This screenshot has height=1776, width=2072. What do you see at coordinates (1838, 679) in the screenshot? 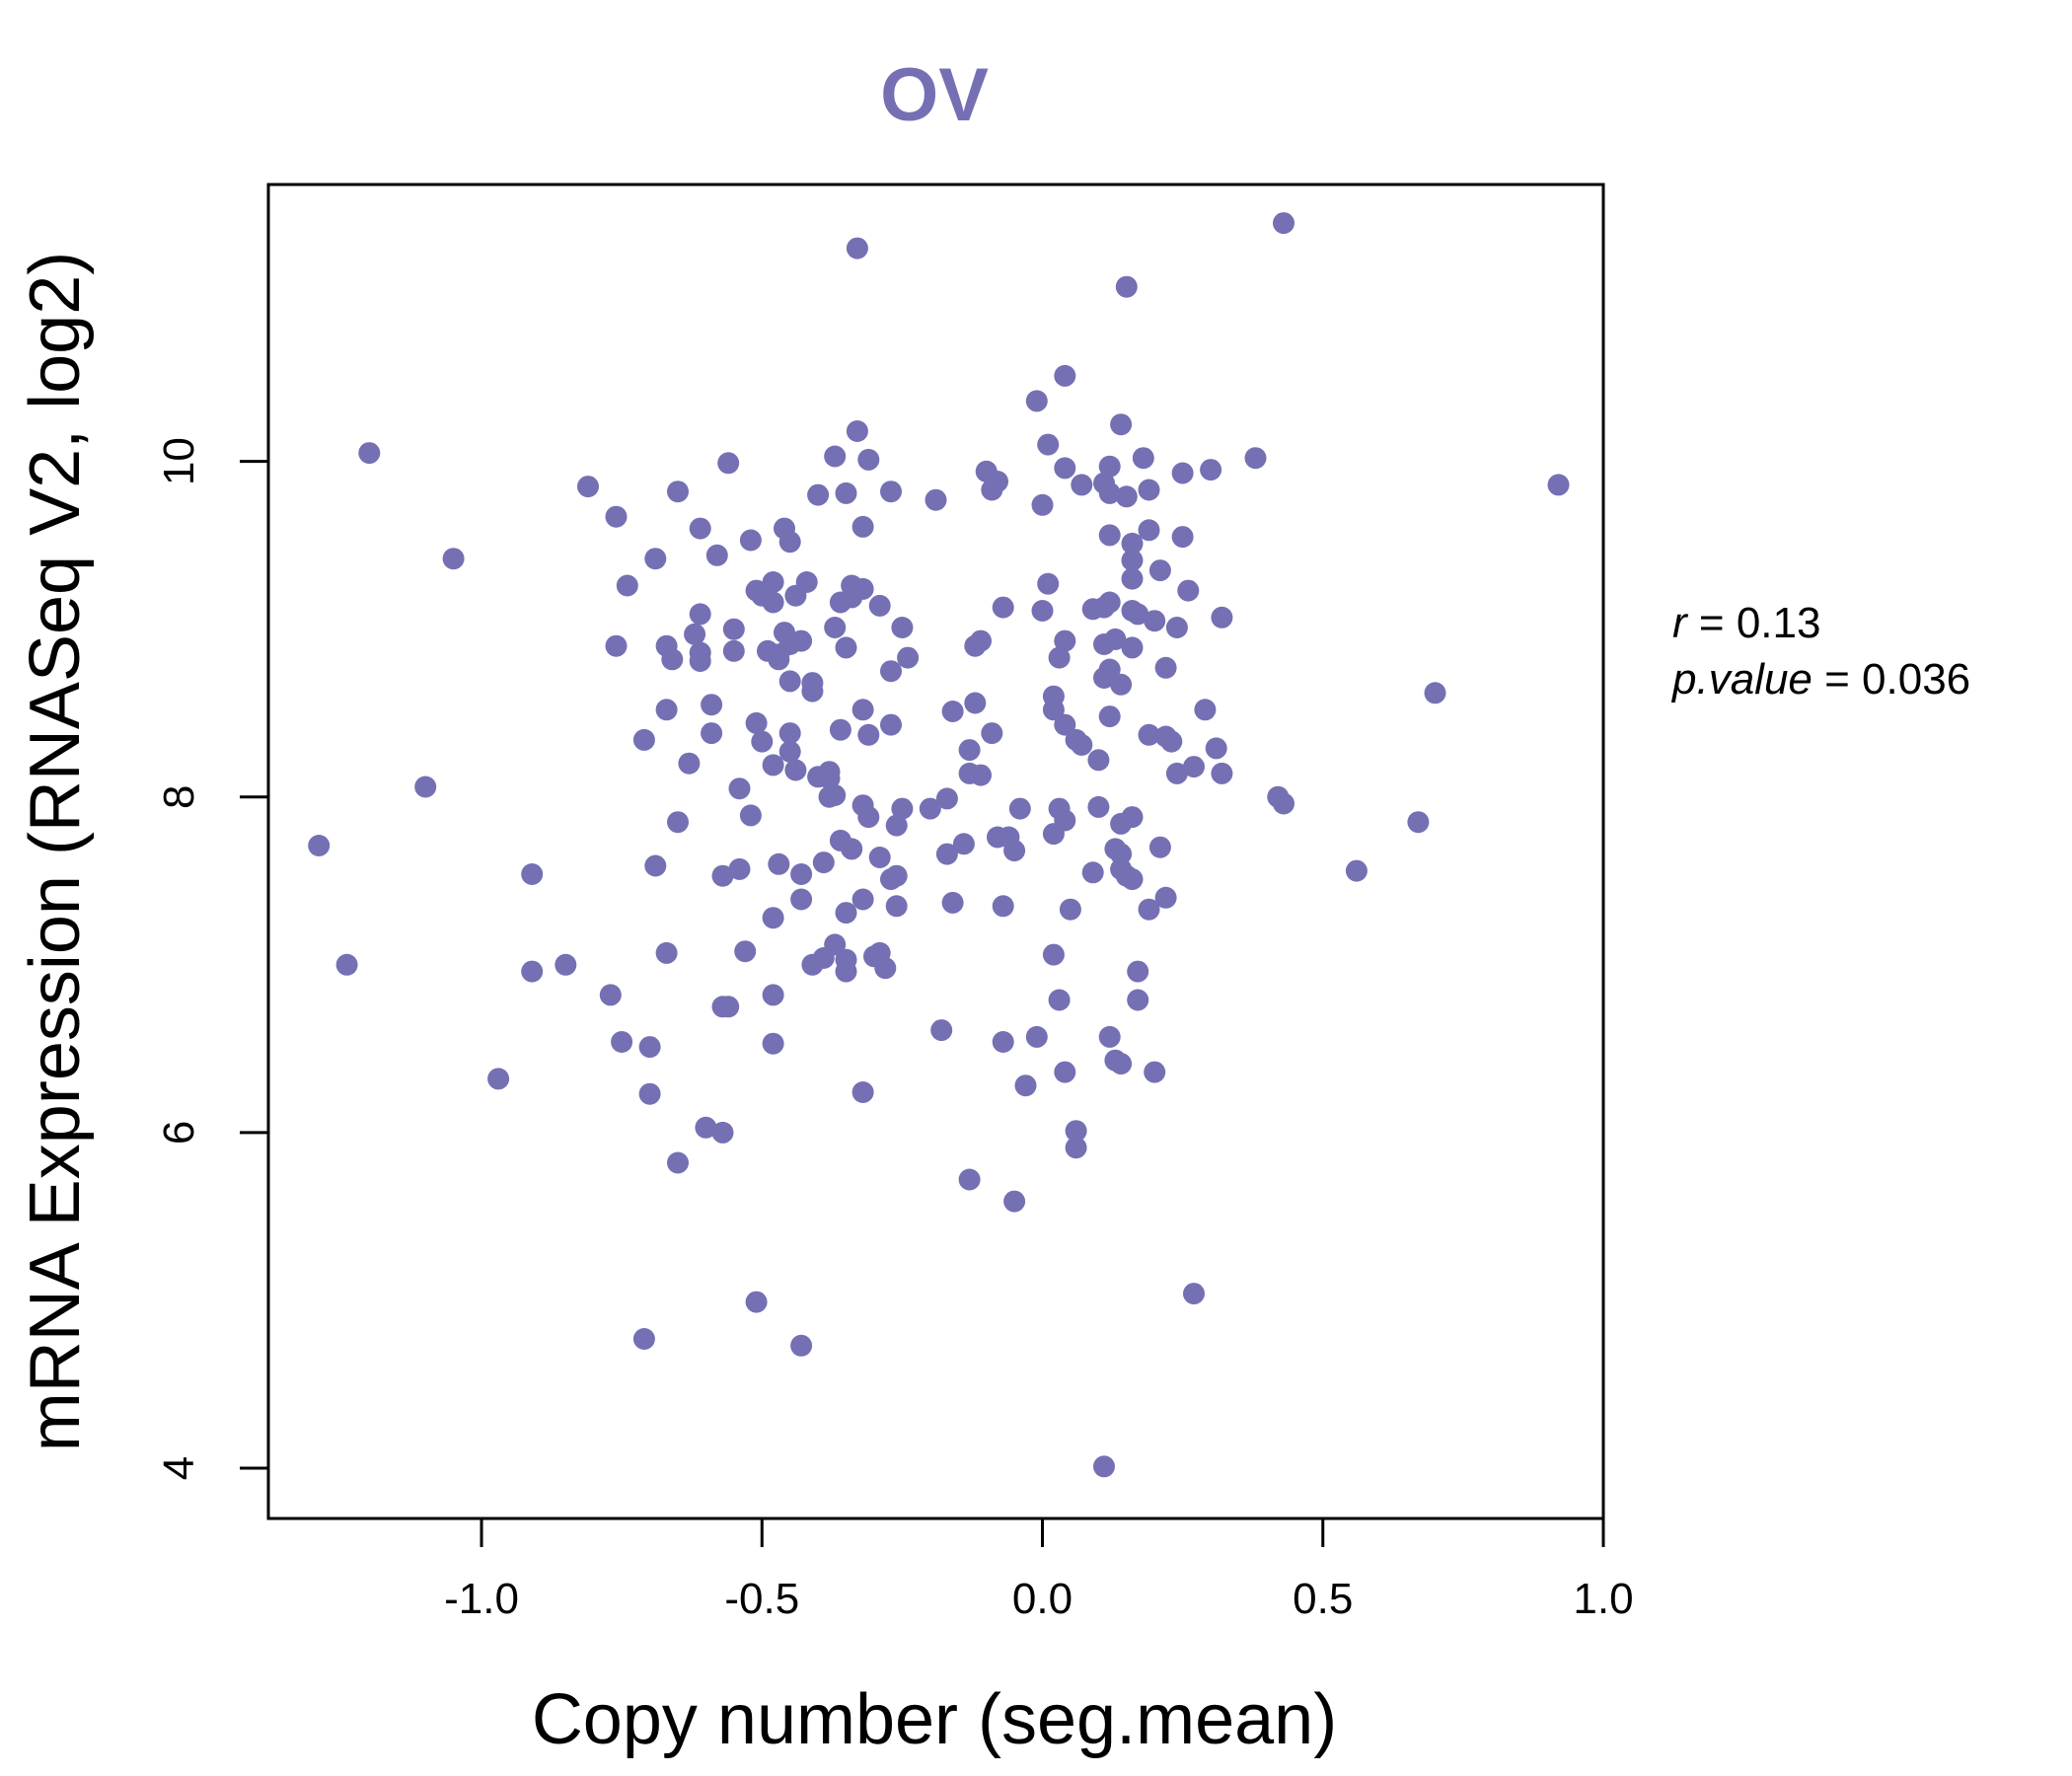
I see `p-equals: =` at bounding box center [1838, 679].